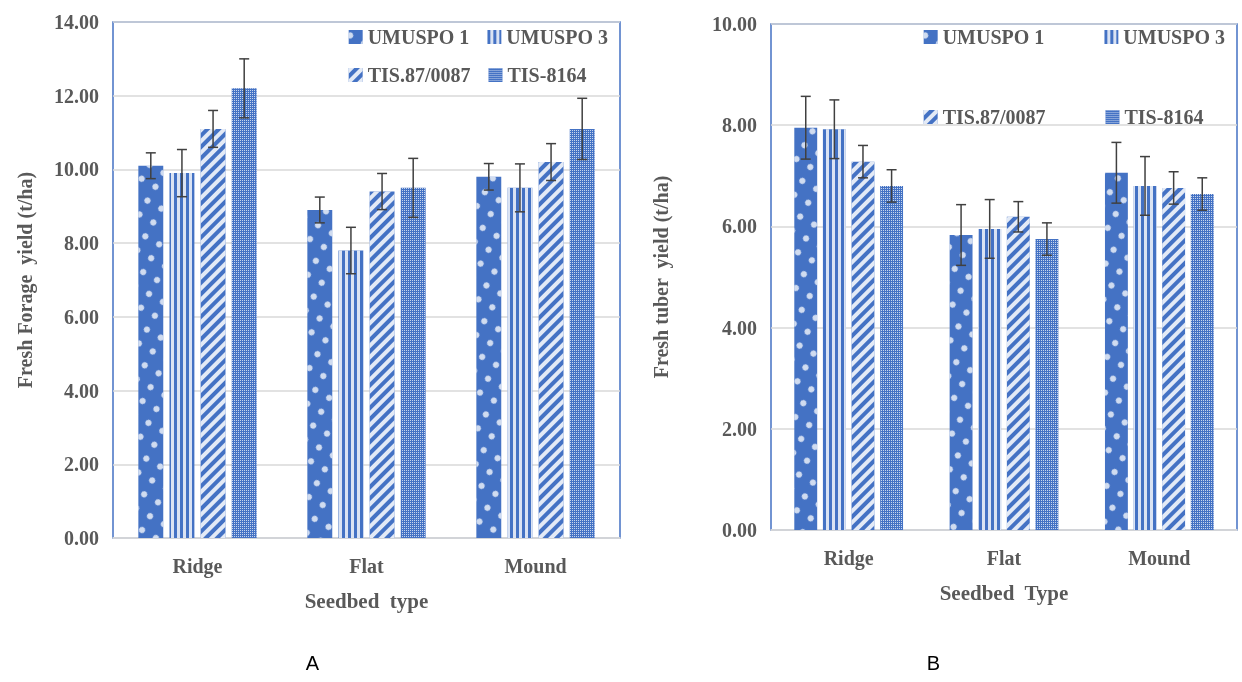 This screenshot has height=682, width=1242. What do you see at coordinates (933, 663) in the screenshot?
I see `text: B` at bounding box center [933, 663].